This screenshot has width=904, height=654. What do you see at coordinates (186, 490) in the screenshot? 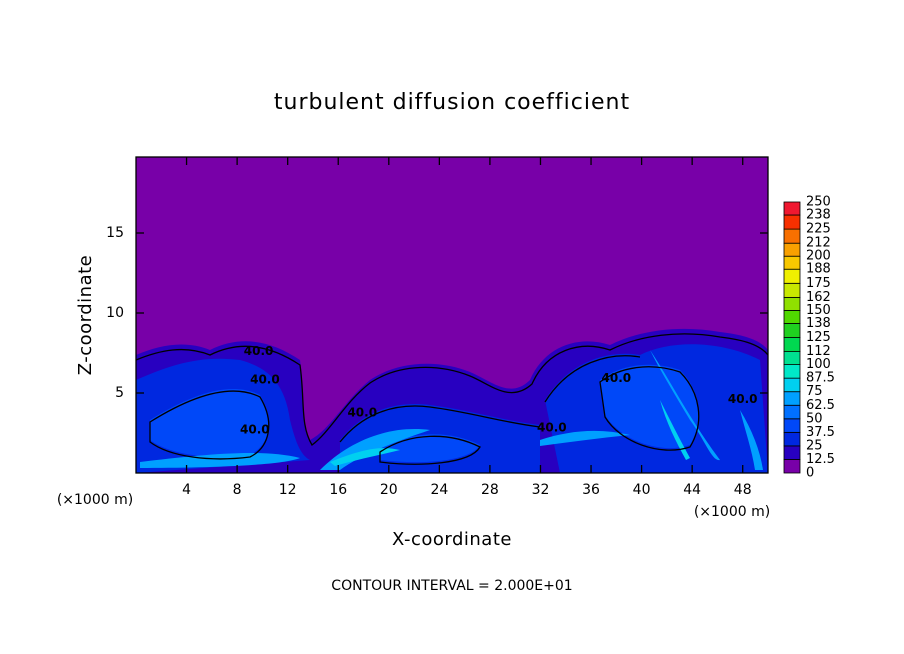
I see `x-tick-label: 4` at bounding box center [186, 490].